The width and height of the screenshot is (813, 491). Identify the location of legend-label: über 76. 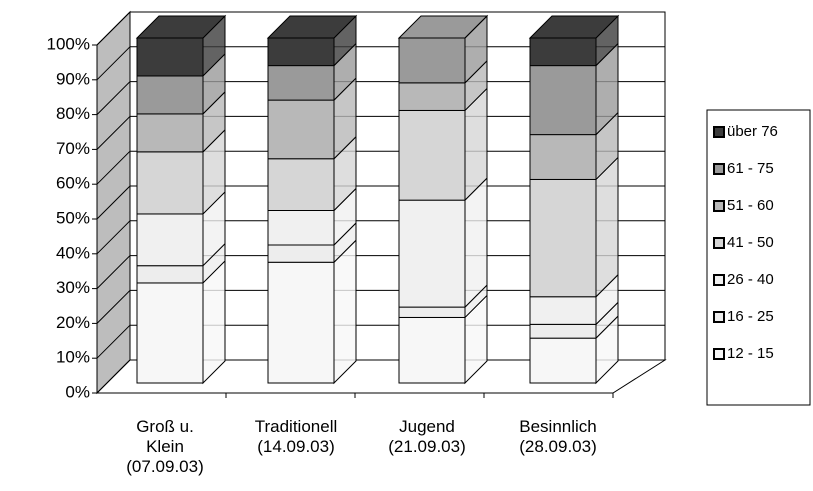
(752, 131).